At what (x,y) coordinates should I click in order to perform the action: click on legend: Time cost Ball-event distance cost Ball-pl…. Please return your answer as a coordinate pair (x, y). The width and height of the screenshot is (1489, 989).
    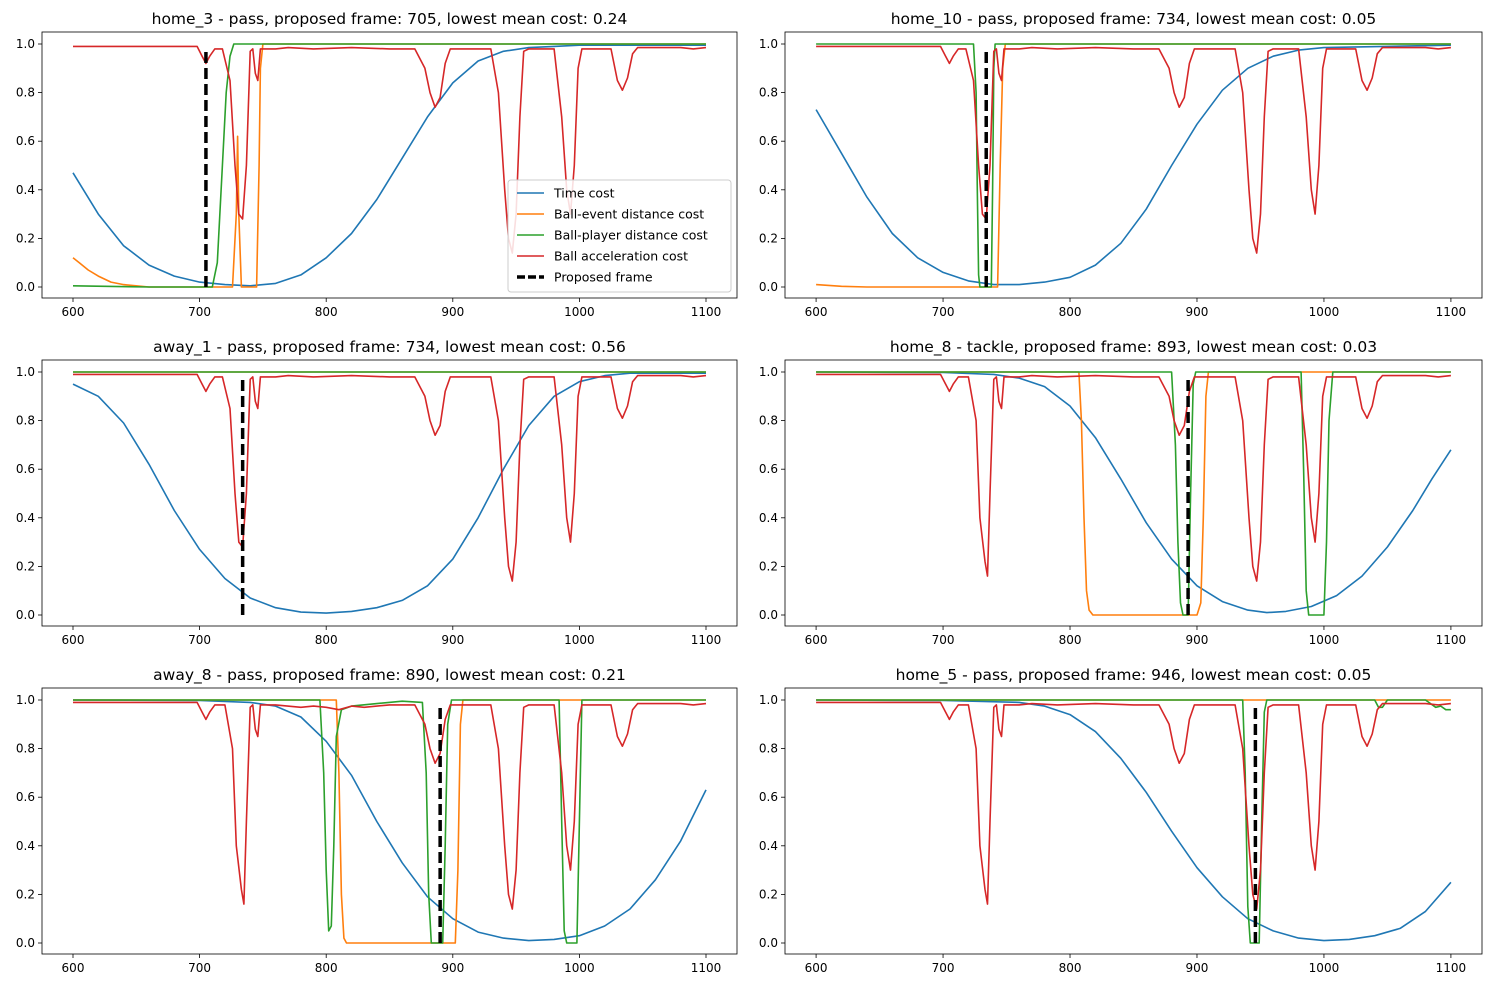
    Looking at the image, I should click on (619, 236).